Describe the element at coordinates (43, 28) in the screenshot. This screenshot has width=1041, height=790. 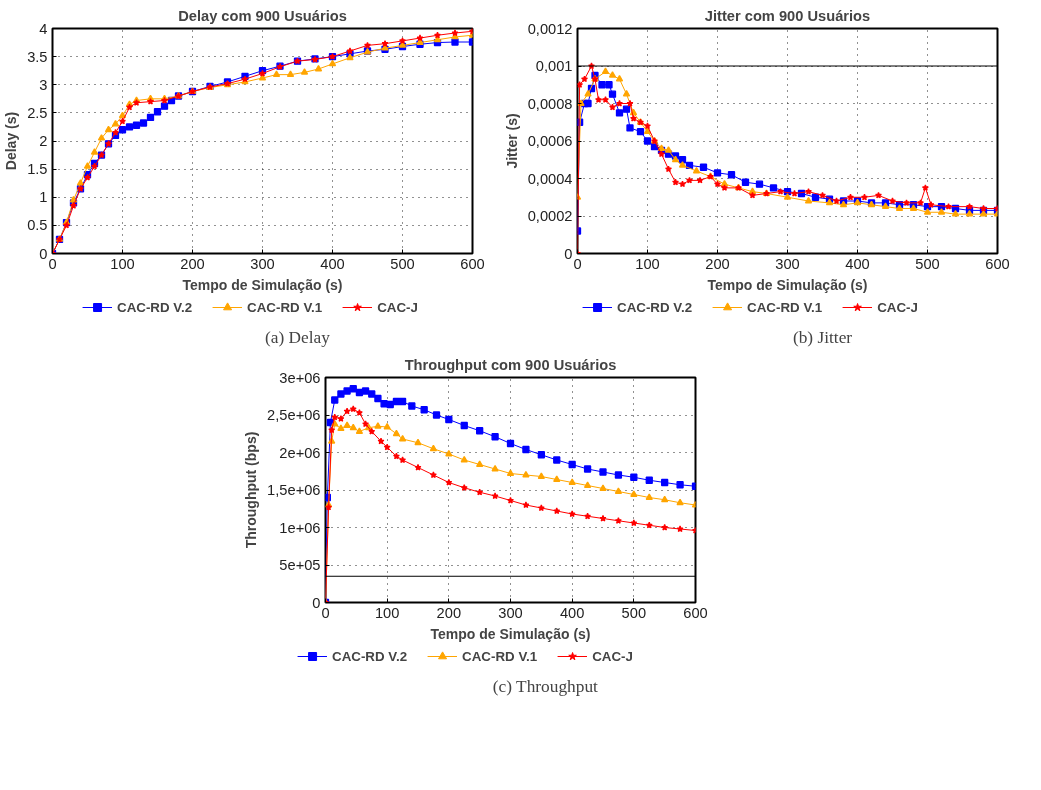
I see `y-tick-label: 4` at that location.